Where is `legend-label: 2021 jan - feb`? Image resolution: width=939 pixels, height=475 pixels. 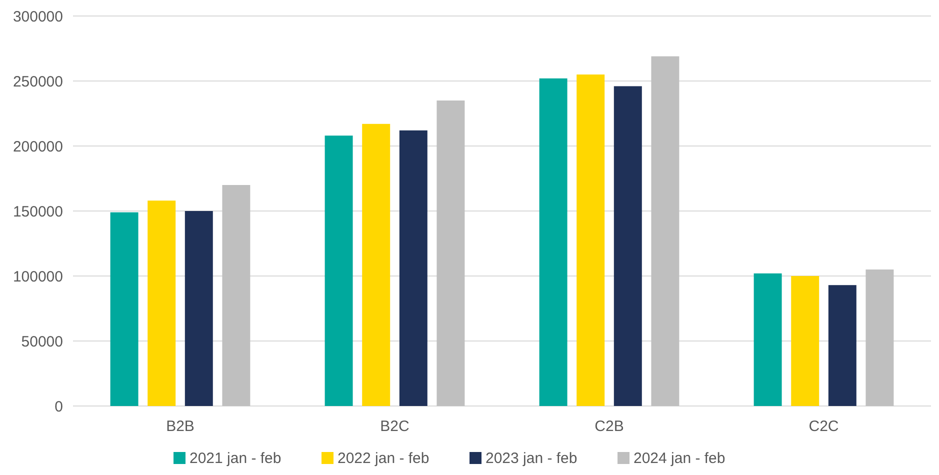 legend-label: 2021 jan - feb is located at coordinates (236, 458).